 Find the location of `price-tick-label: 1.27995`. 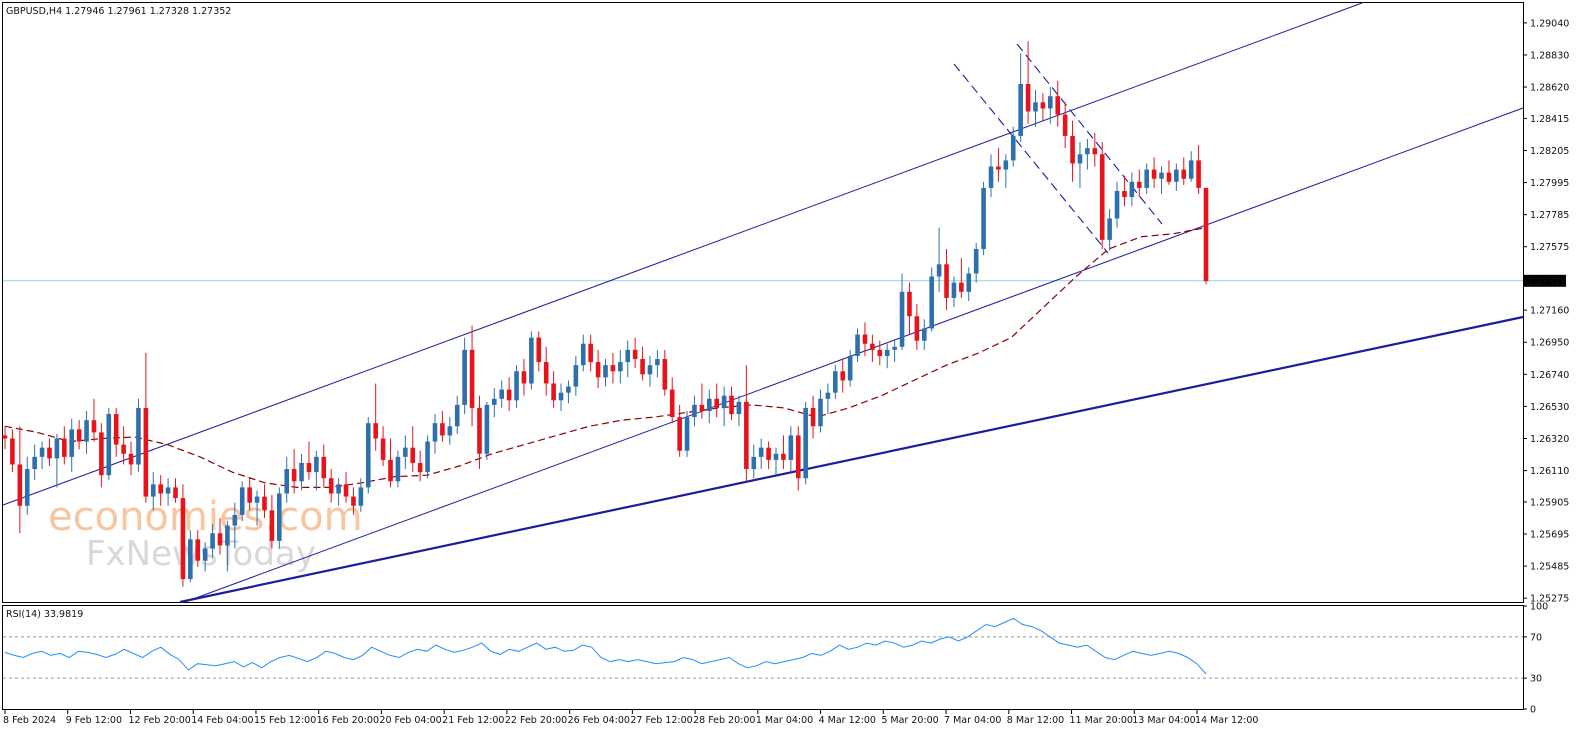

price-tick-label: 1.27995 is located at coordinates (1549, 183).